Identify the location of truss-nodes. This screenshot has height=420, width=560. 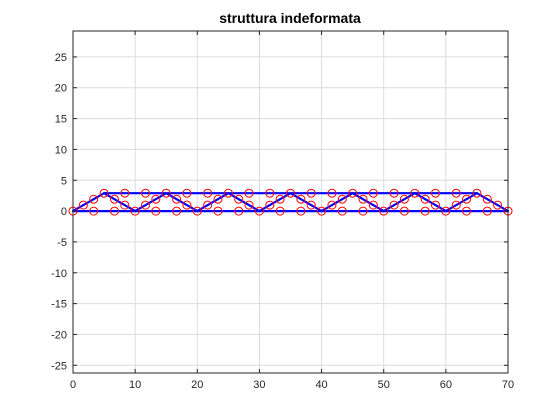
(290, 202).